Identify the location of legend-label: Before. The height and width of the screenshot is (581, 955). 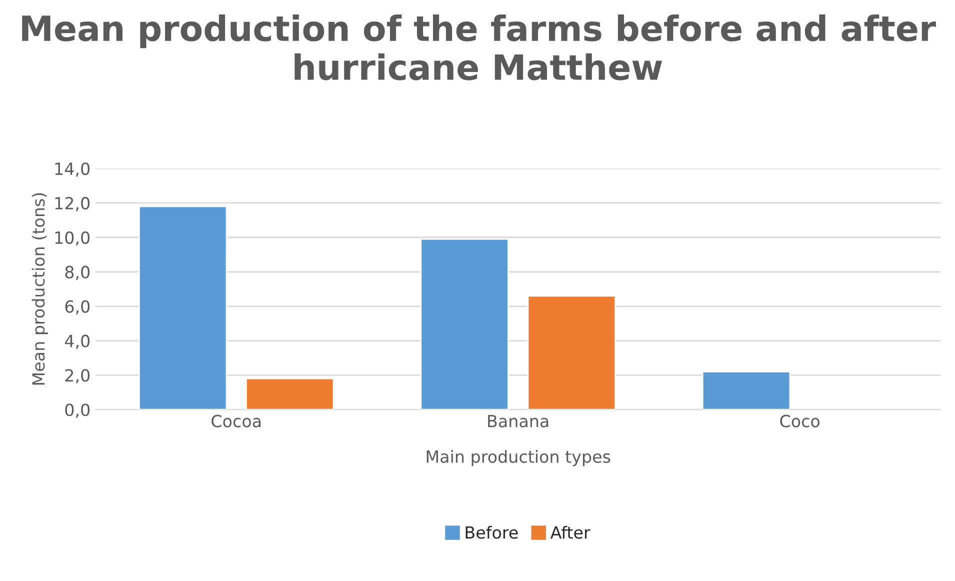
(492, 532).